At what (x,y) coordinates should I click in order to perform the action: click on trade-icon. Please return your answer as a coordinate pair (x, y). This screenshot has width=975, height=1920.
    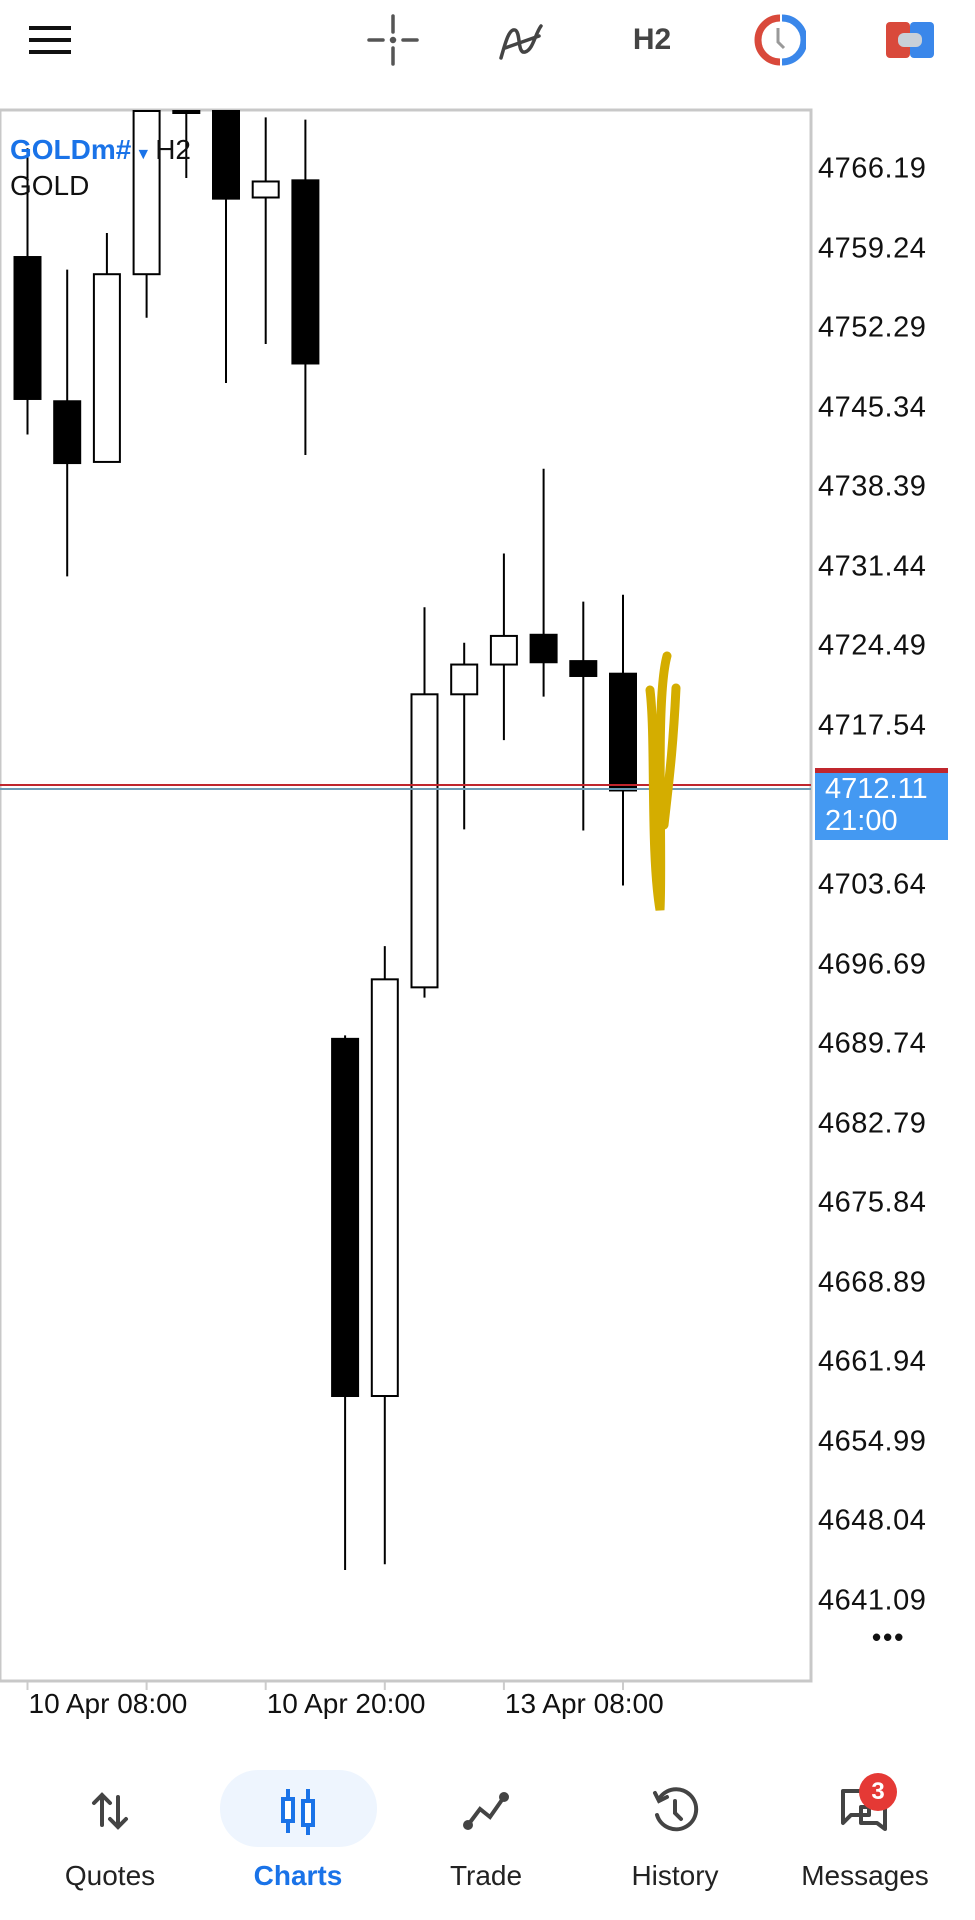
    Looking at the image, I should click on (486, 1811).